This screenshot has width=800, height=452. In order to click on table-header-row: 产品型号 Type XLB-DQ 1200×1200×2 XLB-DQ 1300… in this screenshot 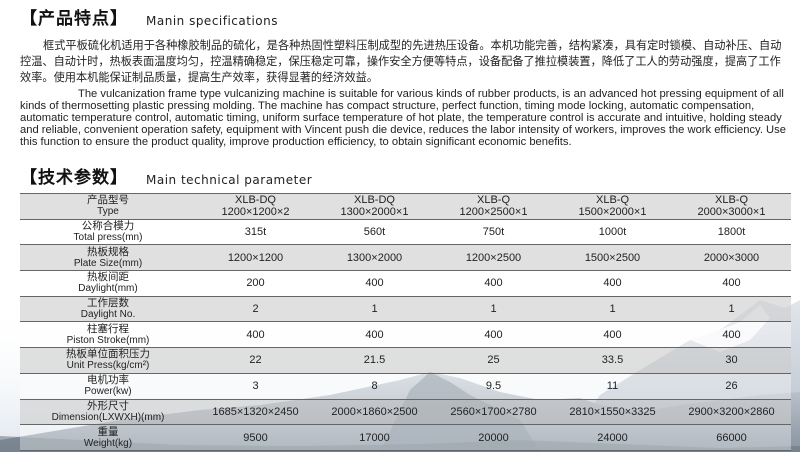, I will do `click(405, 206)`.